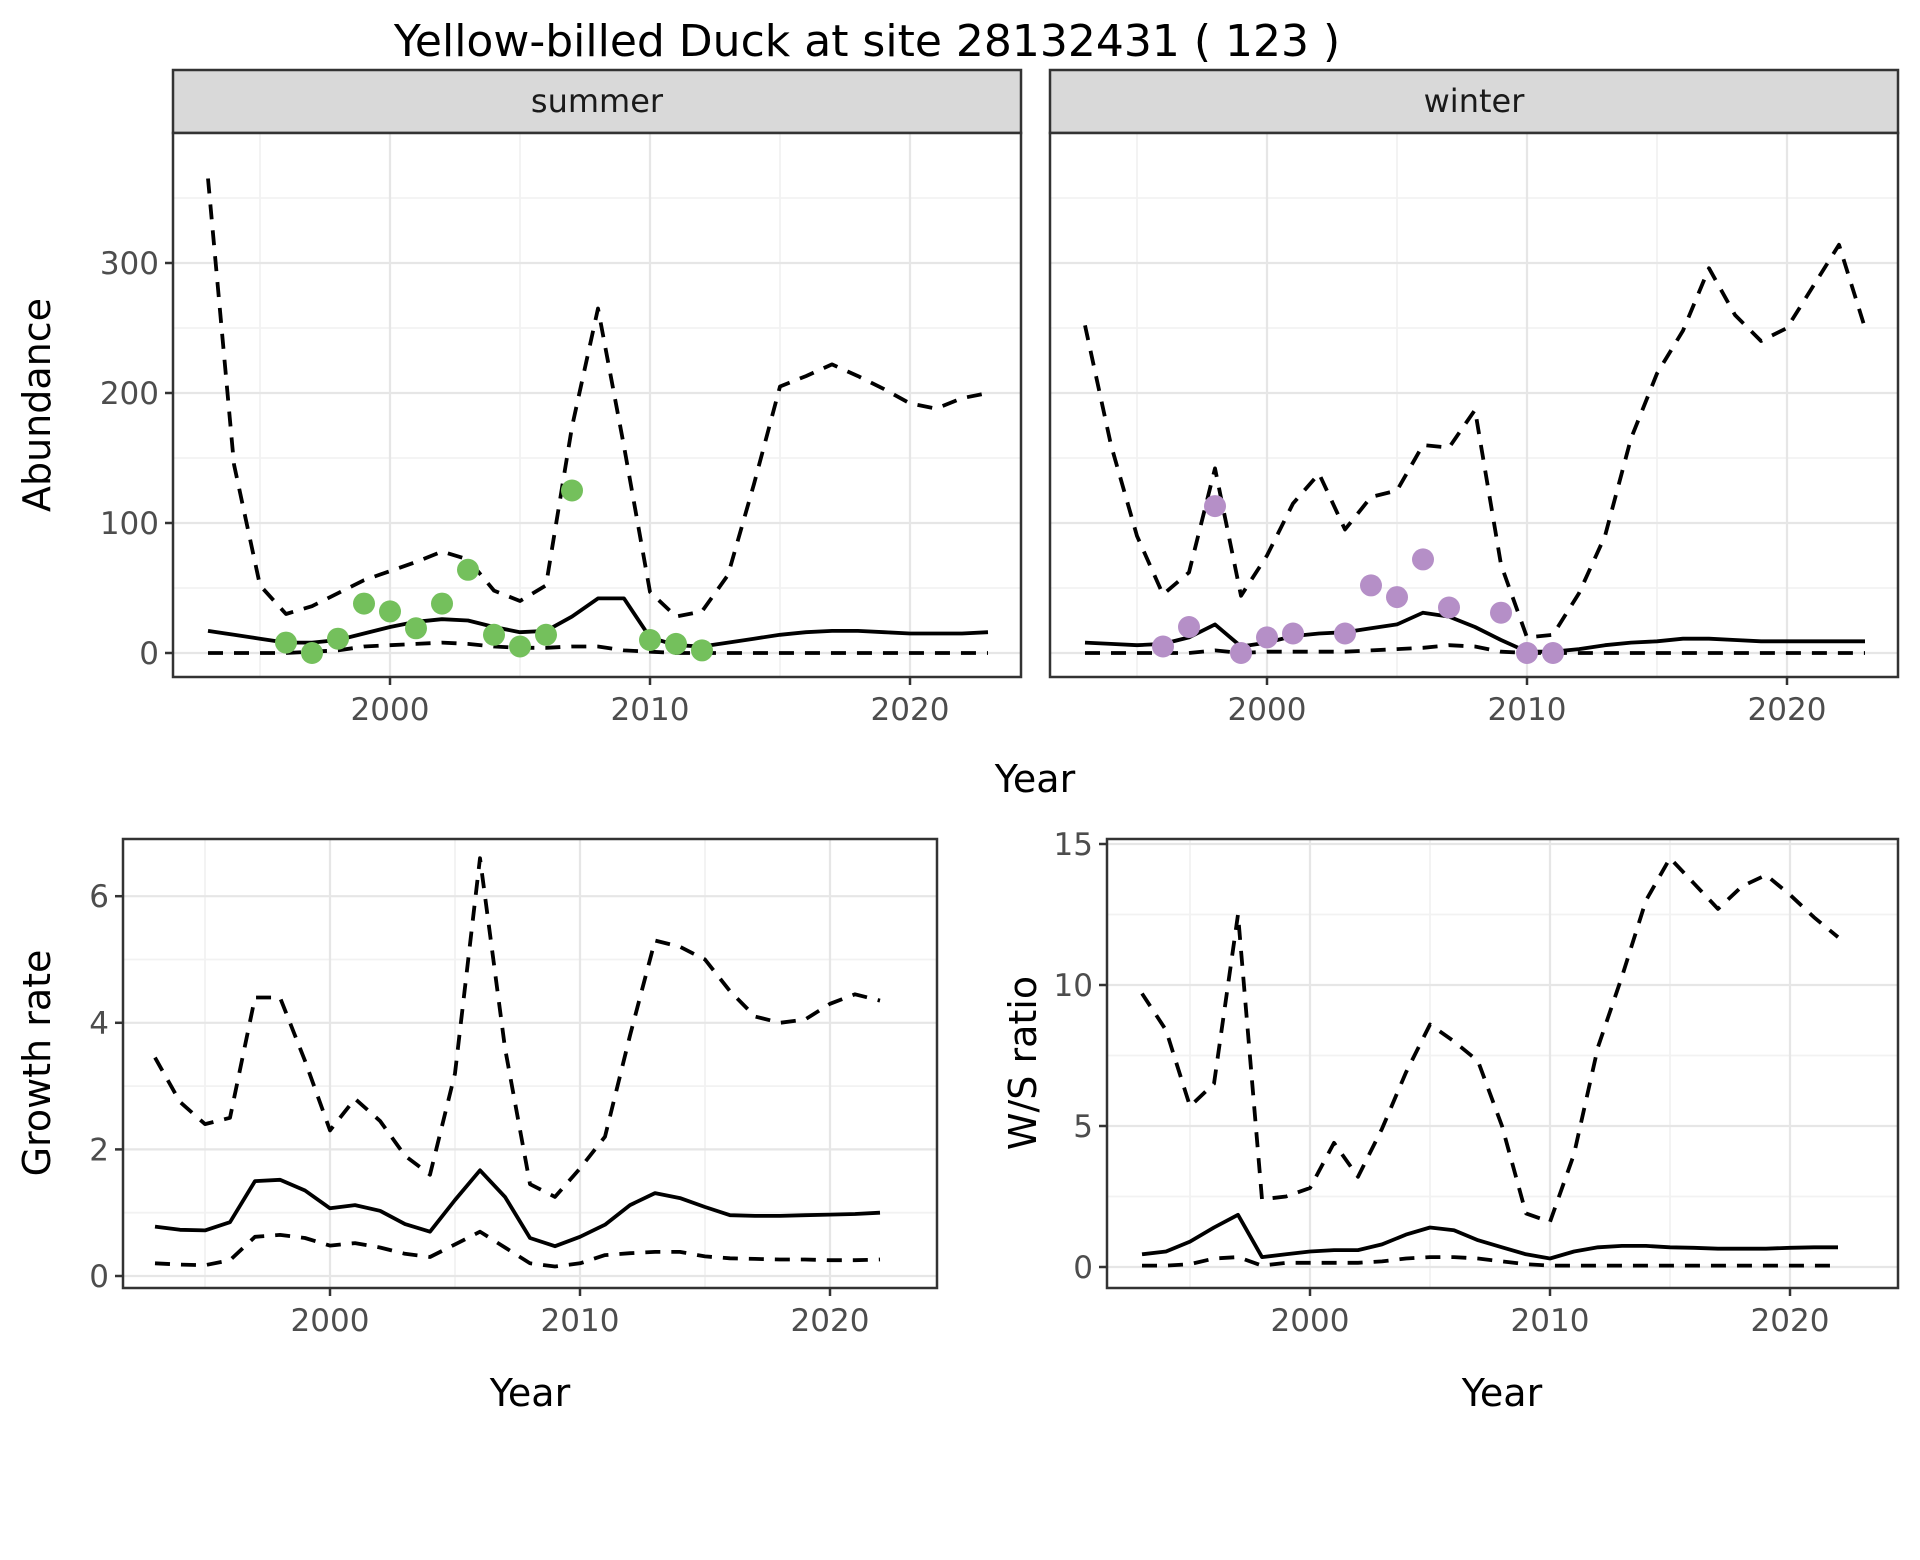 This screenshot has height=1560, width=1920. What do you see at coordinates (99, 1024) in the screenshot?
I see `growth-y-tick-label: 4` at bounding box center [99, 1024].